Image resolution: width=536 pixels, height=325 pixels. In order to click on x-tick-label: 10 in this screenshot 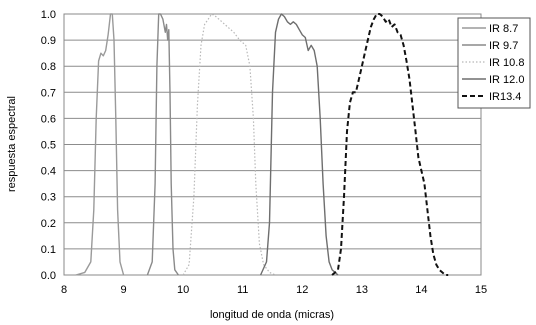, I will do `click(183, 290)`.